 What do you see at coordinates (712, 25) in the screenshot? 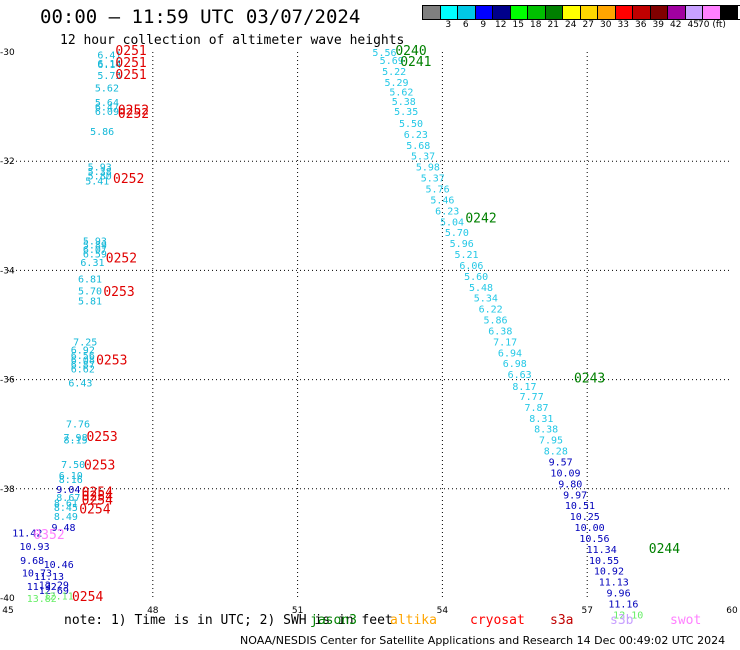
I see `legend-label: 70 (ft)` at bounding box center [712, 25].